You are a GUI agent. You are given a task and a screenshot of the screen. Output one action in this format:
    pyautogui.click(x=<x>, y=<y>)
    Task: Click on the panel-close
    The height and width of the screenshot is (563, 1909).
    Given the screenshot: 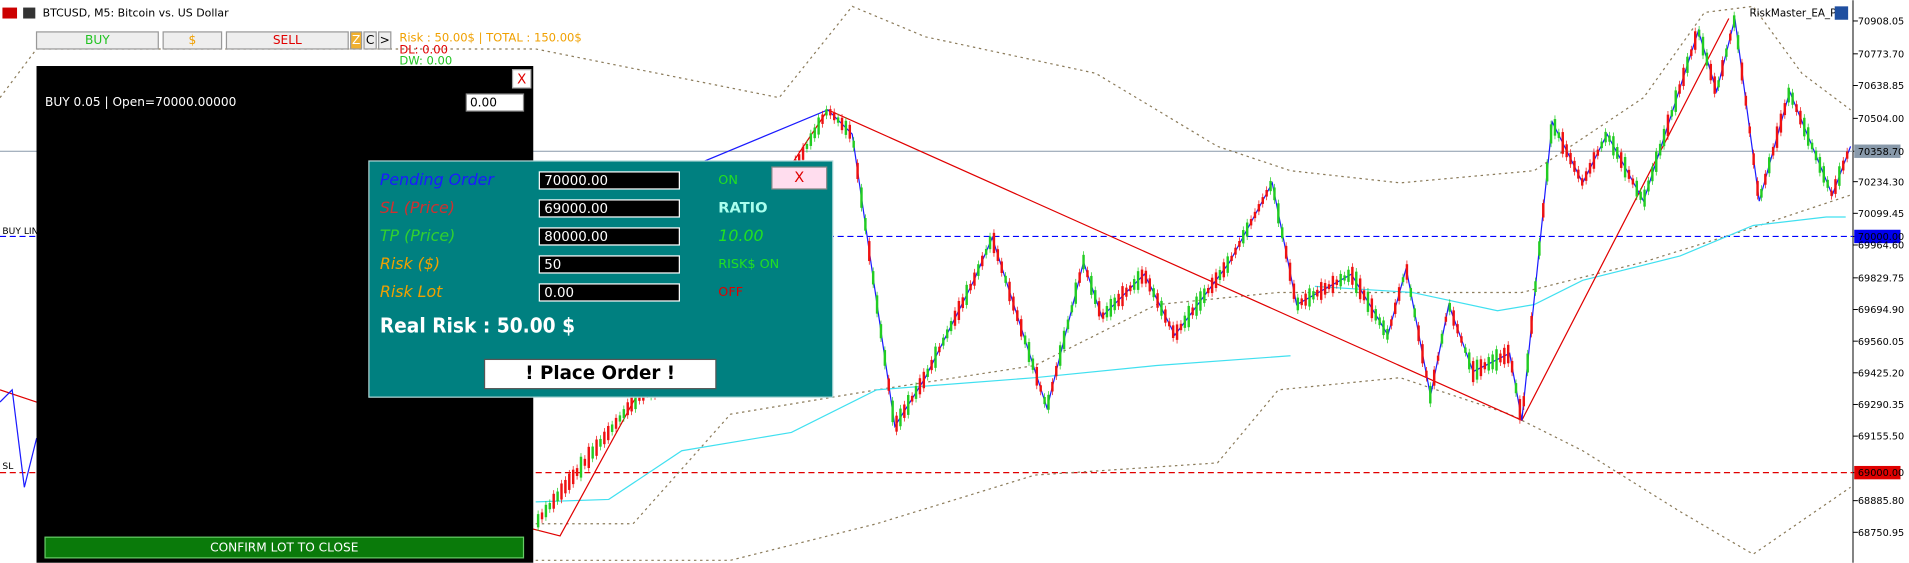 What is the action you would take?
    pyautogui.click(x=521, y=79)
    